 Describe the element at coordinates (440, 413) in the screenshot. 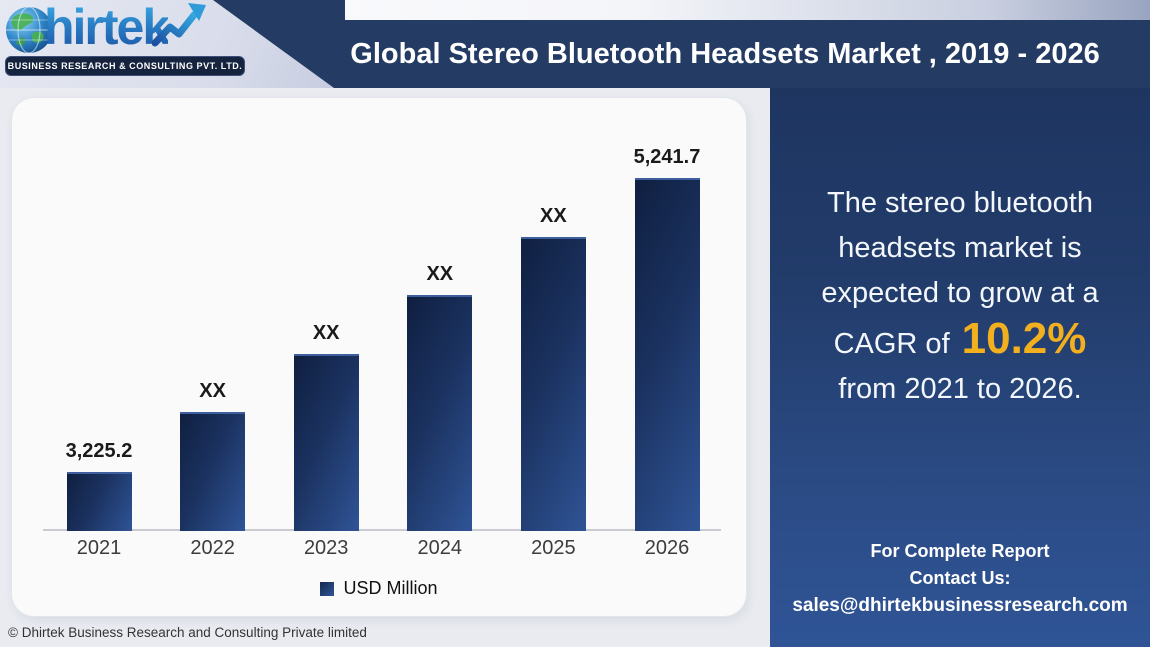

I see `bar-2024` at that location.